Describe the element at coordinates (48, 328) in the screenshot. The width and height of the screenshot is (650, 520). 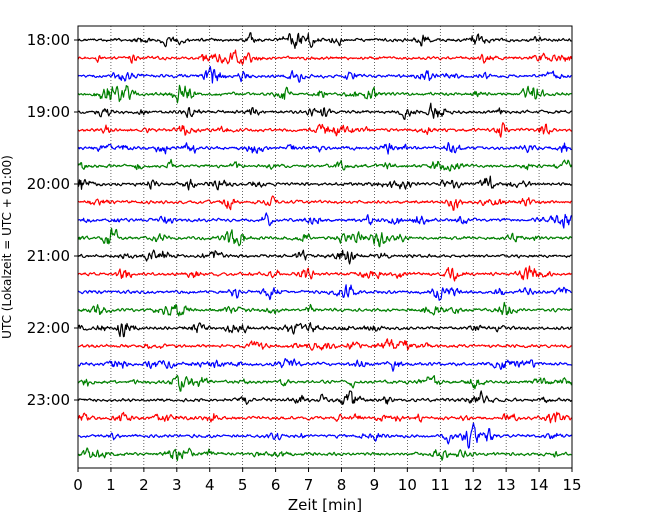
I see `y-tick-label: 22:00` at that location.